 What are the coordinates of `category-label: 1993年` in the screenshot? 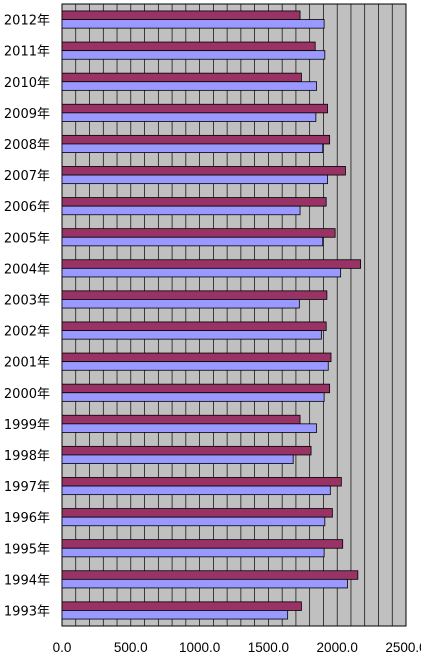 It's located at (27, 611).